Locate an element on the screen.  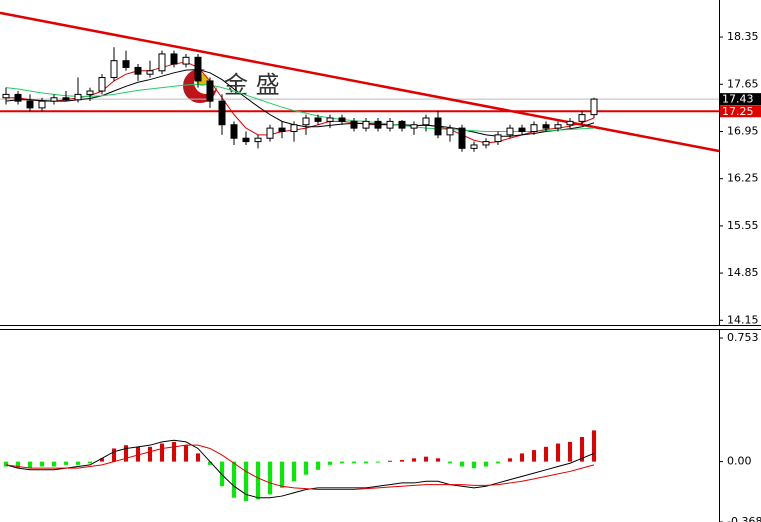
price-marker-label: 17.25 is located at coordinates (738, 111).